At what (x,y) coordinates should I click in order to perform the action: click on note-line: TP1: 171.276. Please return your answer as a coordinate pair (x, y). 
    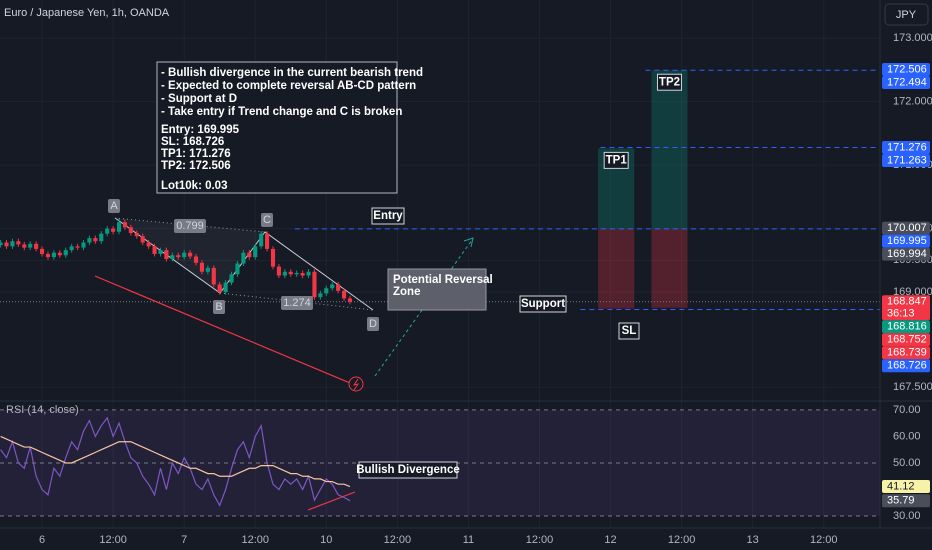
    Looking at the image, I should click on (196, 154).